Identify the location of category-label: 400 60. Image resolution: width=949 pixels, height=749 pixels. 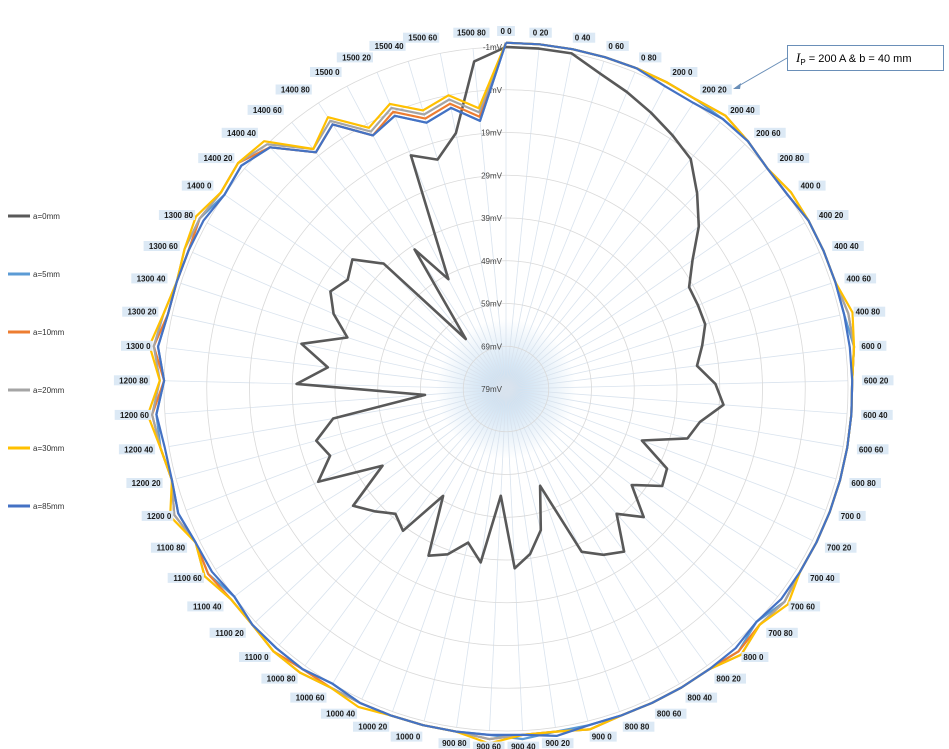
(859, 278).